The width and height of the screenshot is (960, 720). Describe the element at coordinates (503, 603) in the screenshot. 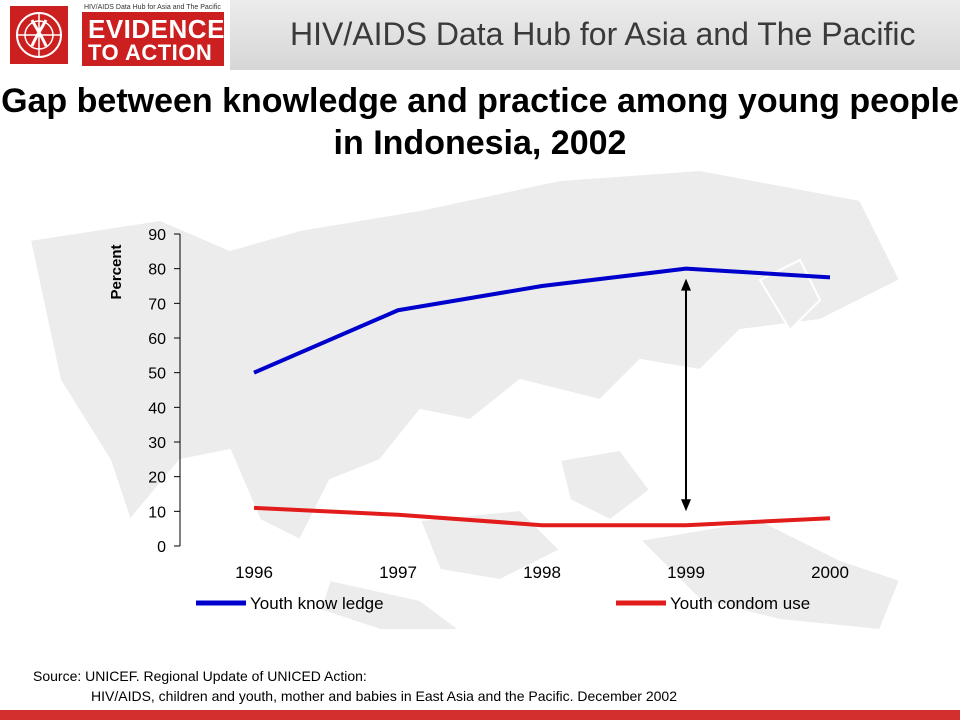

I see `legend: Youth know ledge Youth condom use` at that location.